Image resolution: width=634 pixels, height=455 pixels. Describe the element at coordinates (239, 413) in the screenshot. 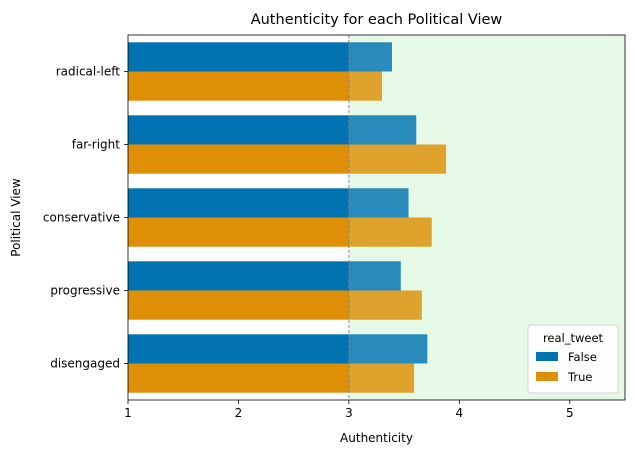

I see `x-tick-label: 2` at that location.